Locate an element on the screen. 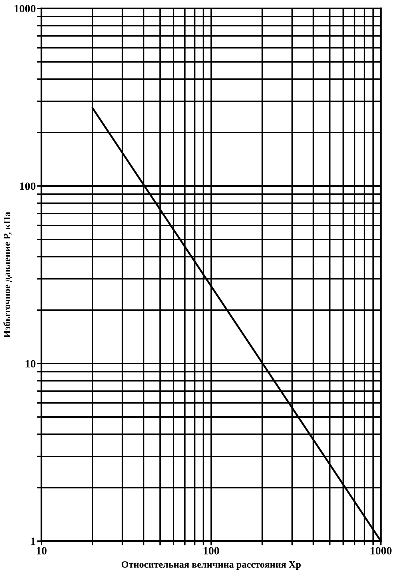 Image resolution: width=397 pixels, height=579 pixels. x-tick-label: 10 is located at coordinates (42, 551).